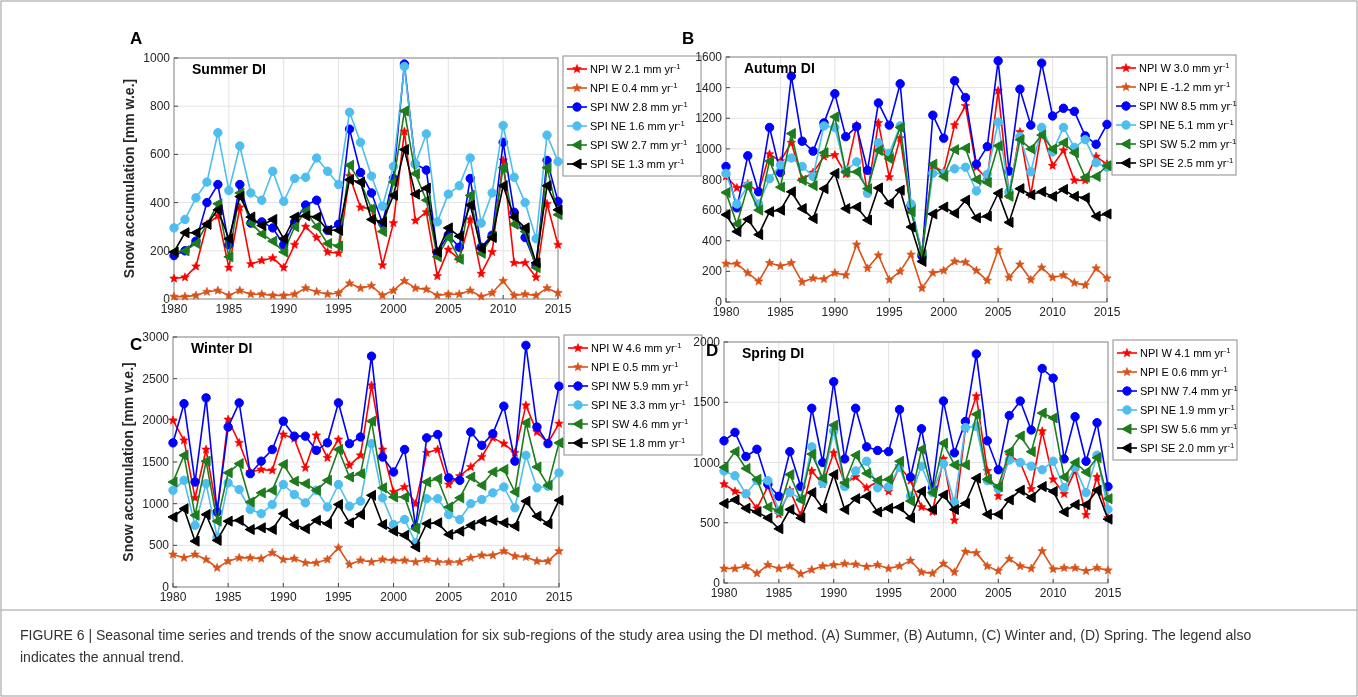  What do you see at coordinates (709, 87) in the screenshot?
I see `y-tick-label: 1400` at bounding box center [709, 87].